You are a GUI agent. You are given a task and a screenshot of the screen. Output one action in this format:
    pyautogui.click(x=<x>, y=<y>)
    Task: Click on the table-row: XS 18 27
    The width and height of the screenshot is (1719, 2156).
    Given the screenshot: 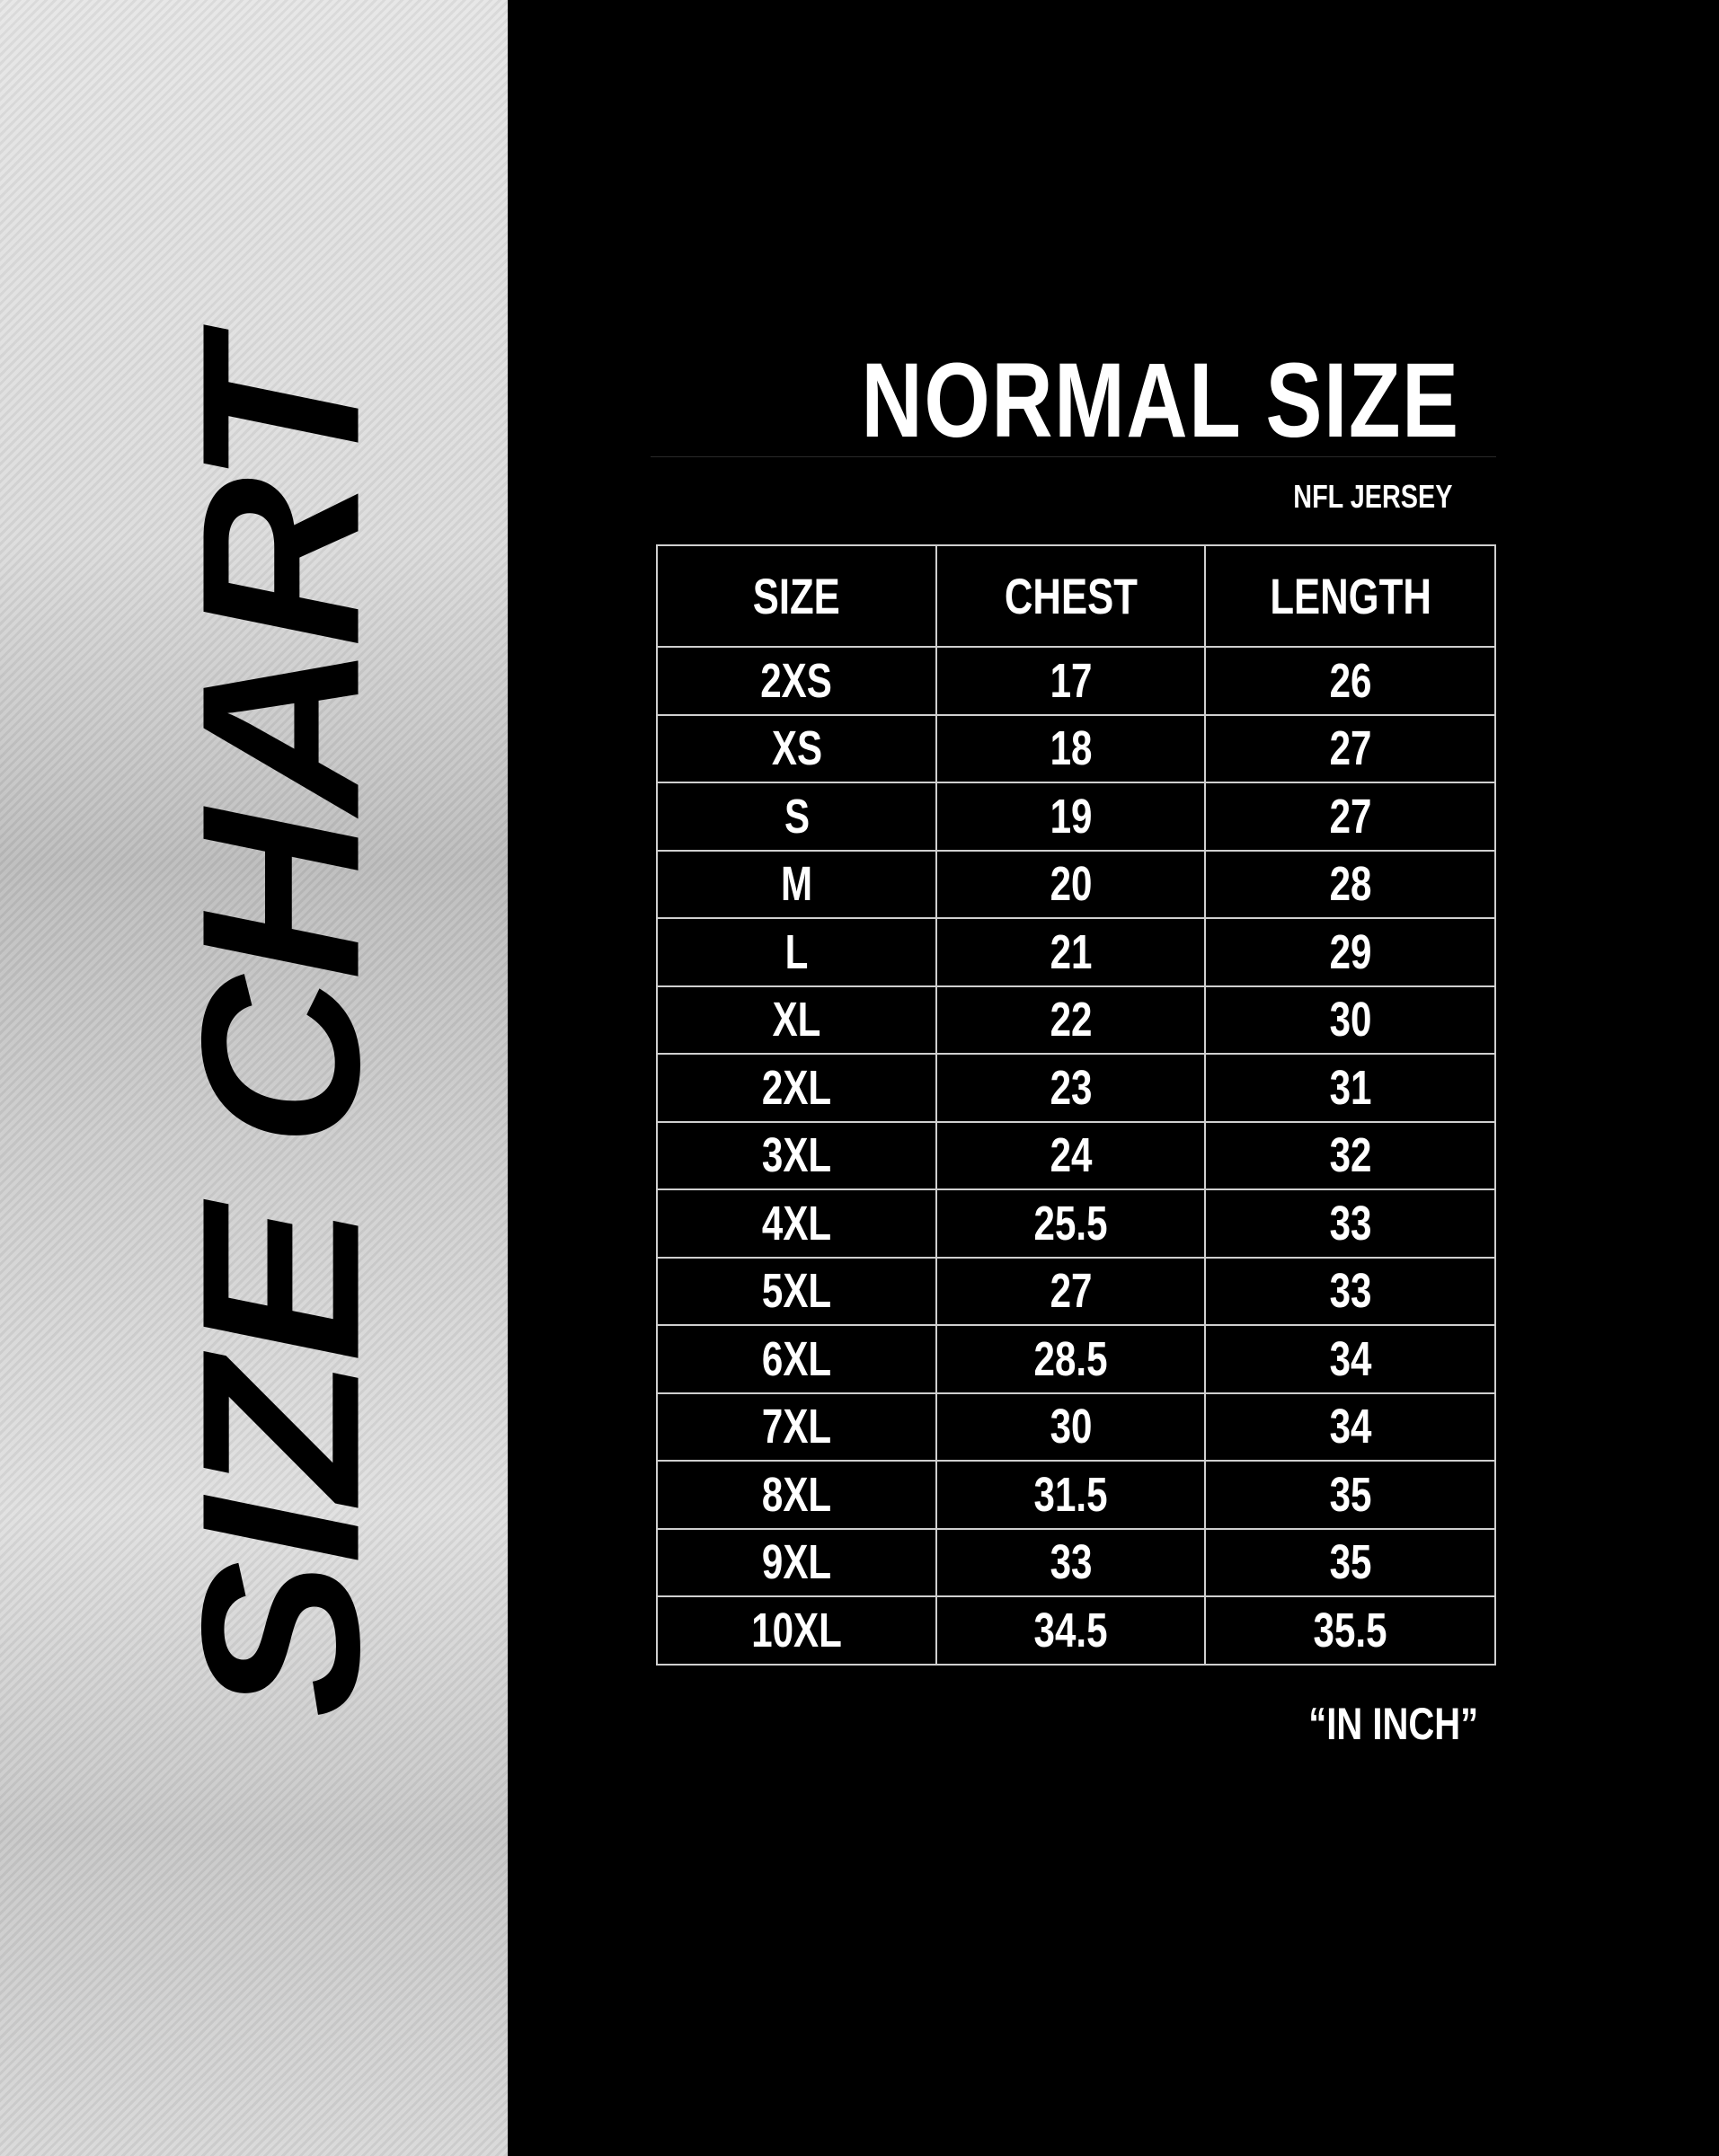 What is the action you would take?
    pyautogui.click(x=1075, y=748)
    